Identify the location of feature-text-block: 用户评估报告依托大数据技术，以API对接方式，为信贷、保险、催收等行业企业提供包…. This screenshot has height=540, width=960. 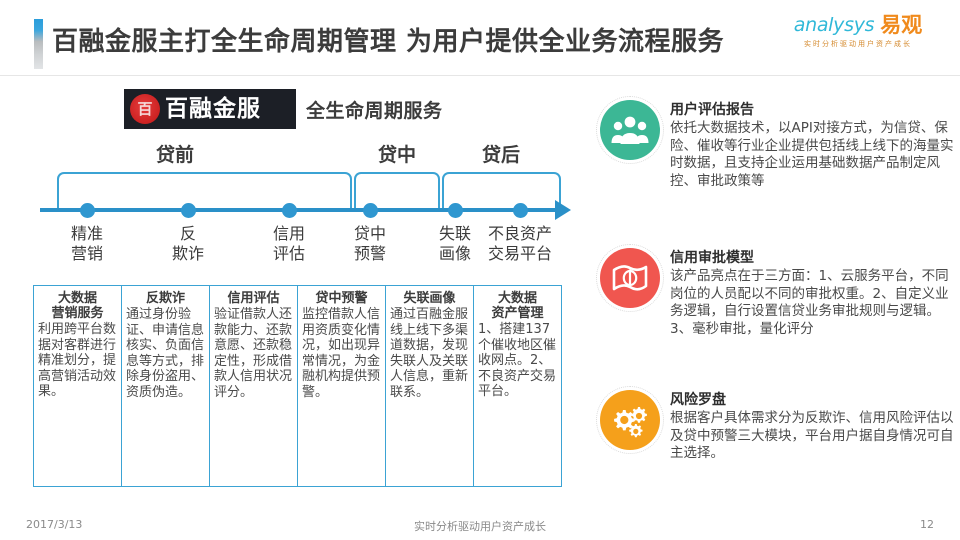
(812, 145).